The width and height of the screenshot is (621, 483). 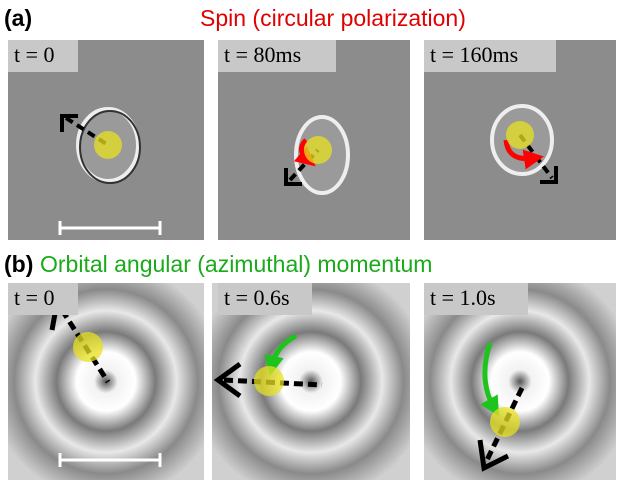 What do you see at coordinates (314, 140) in the screenshot?
I see `image-a2` at bounding box center [314, 140].